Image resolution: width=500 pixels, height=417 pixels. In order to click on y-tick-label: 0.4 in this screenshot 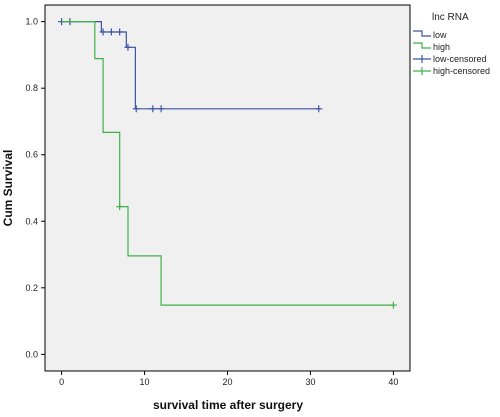, I will do `click(31, 221)`.